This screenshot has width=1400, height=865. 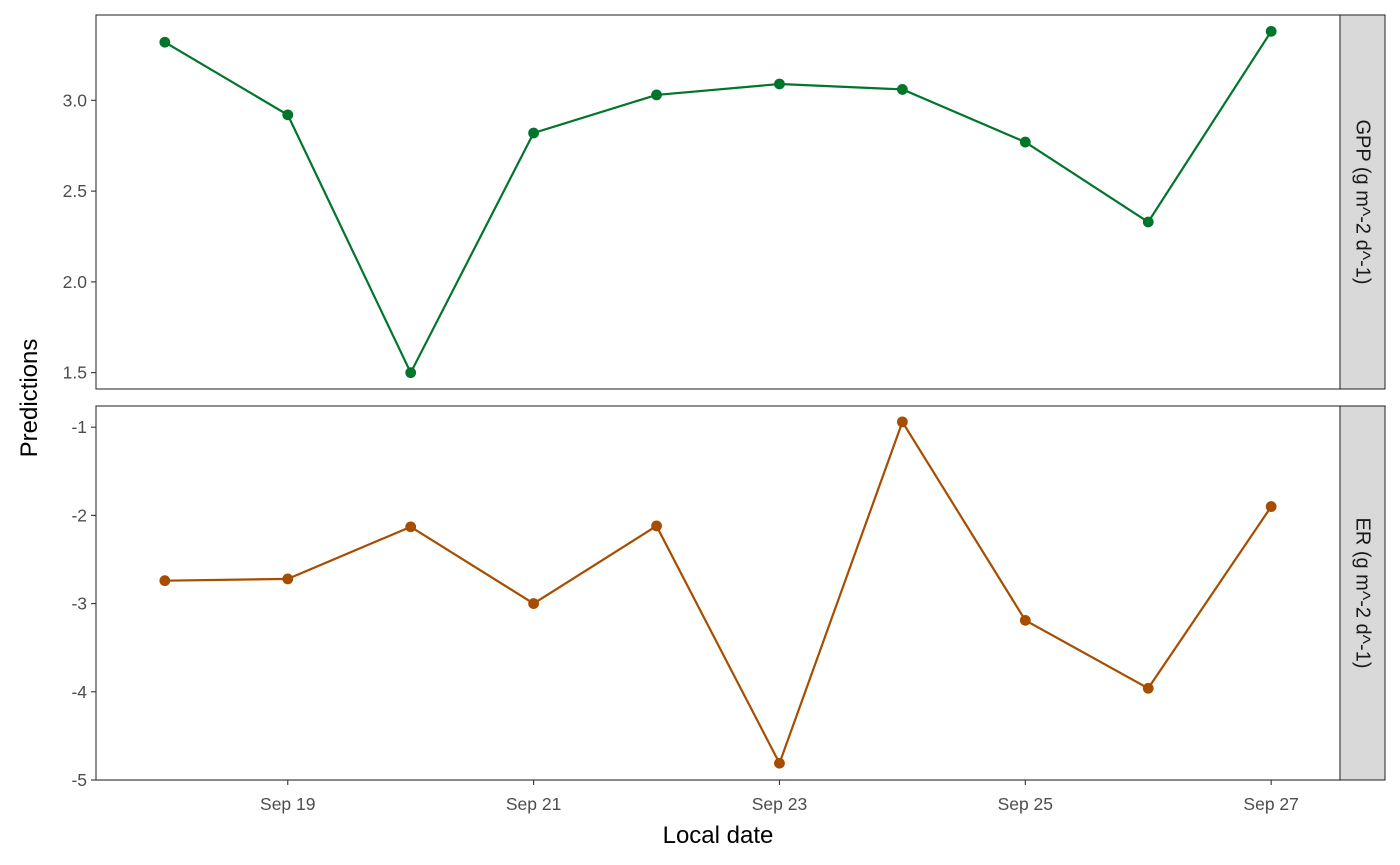 I want to click on facet-strip-label: GPP (g m^-2 d^-1), so click(x=1363, y=201).